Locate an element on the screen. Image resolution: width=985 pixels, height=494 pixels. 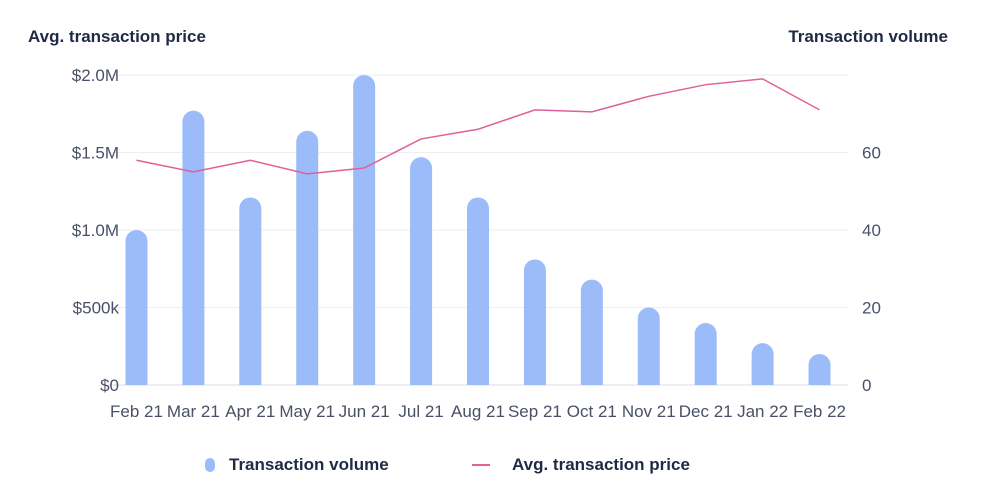
legend-label: Transaction volume is located at coordinates (309, 464).